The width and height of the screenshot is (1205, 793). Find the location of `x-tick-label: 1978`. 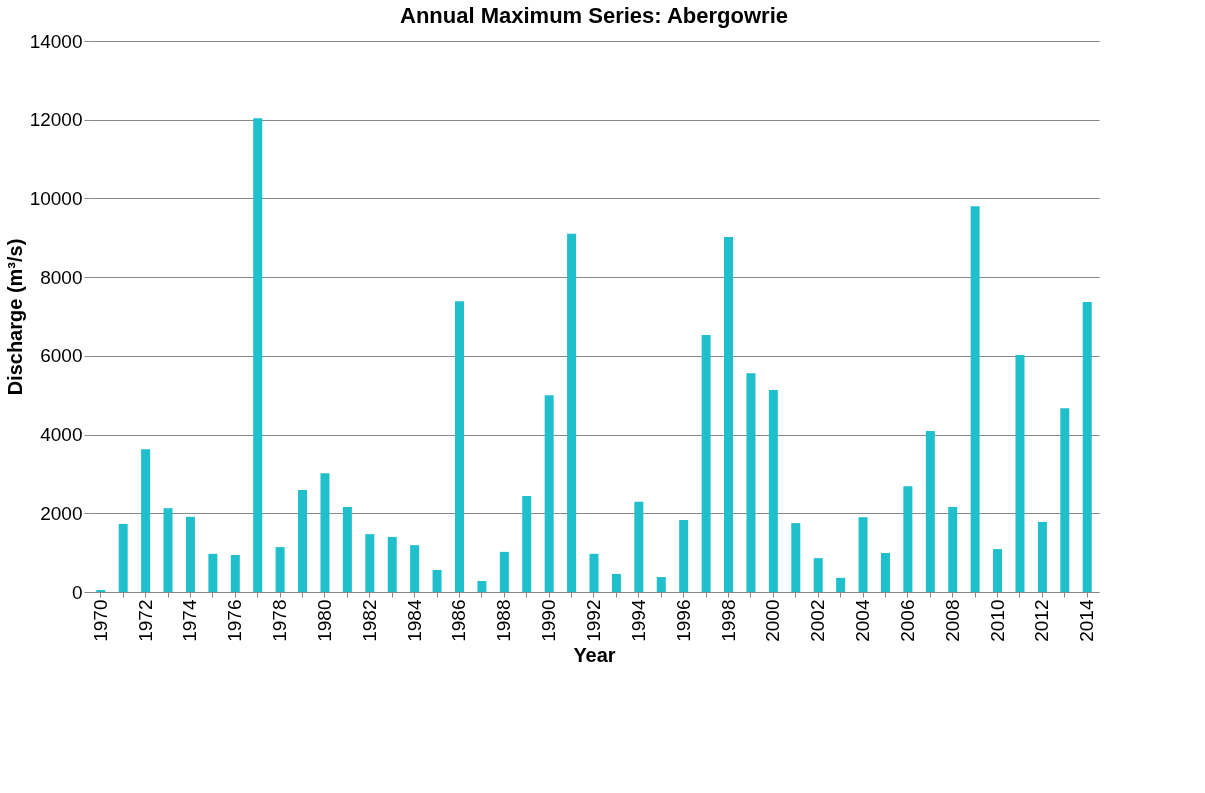

x-tick-label: 1978 is located at coordinates (280, 620).